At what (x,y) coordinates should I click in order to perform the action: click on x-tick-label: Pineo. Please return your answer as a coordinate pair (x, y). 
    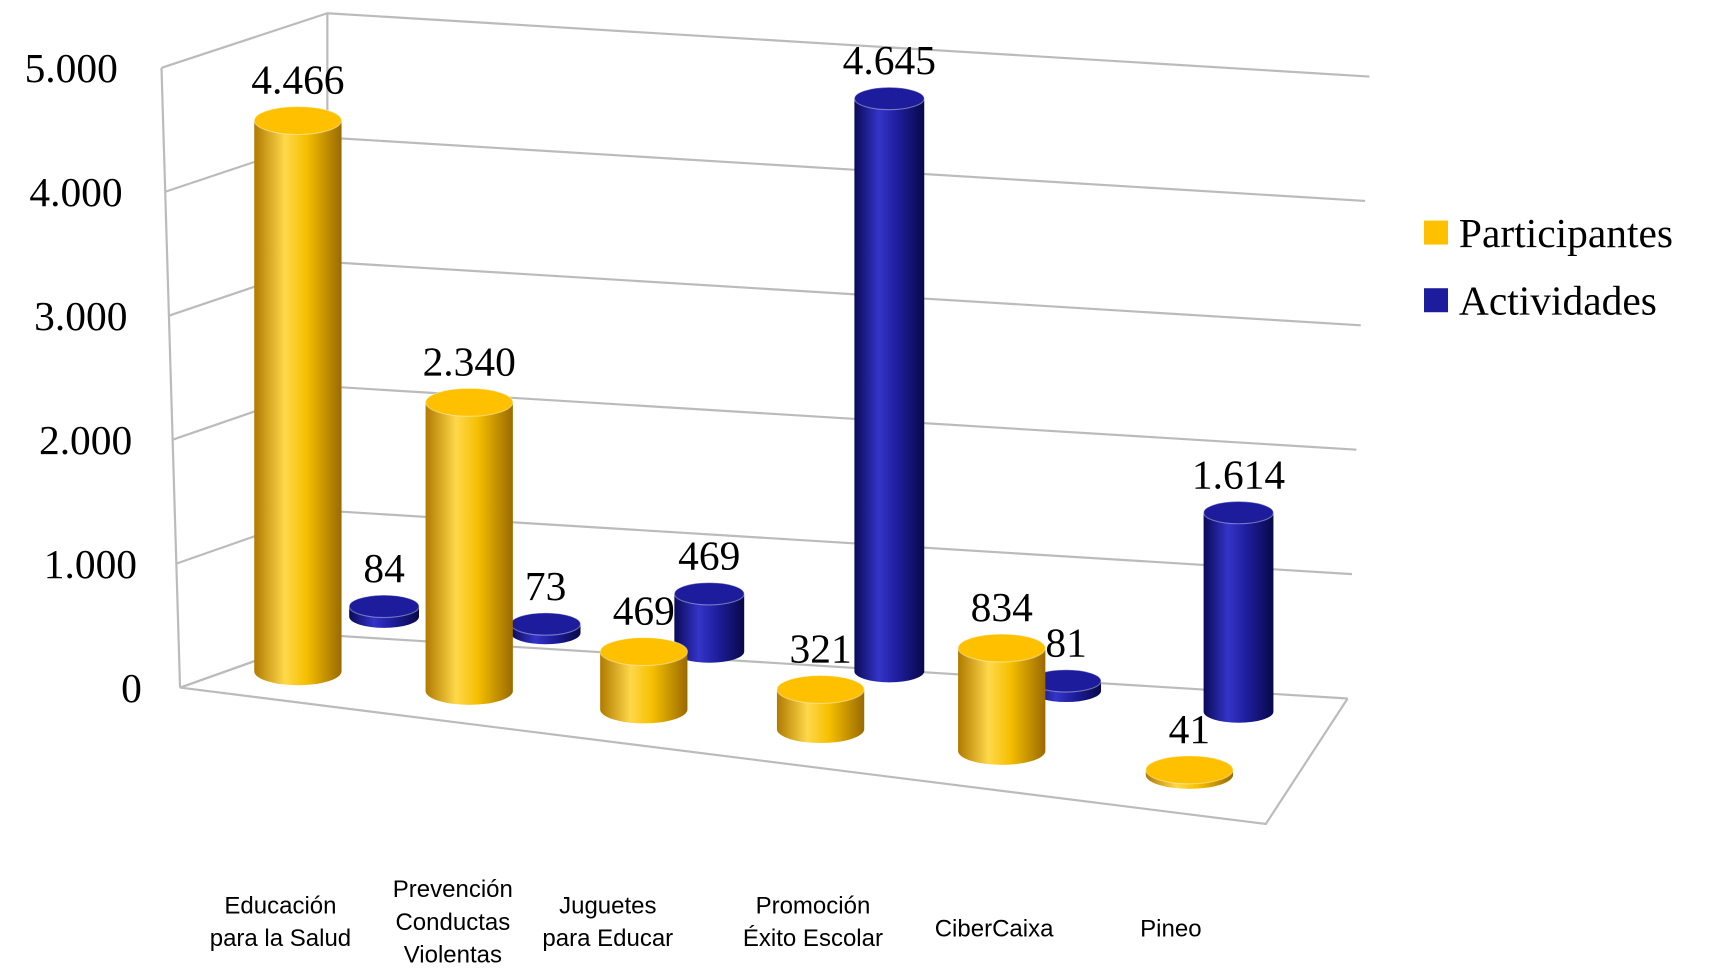
    Looking at the image, I should click on (1170, 928).